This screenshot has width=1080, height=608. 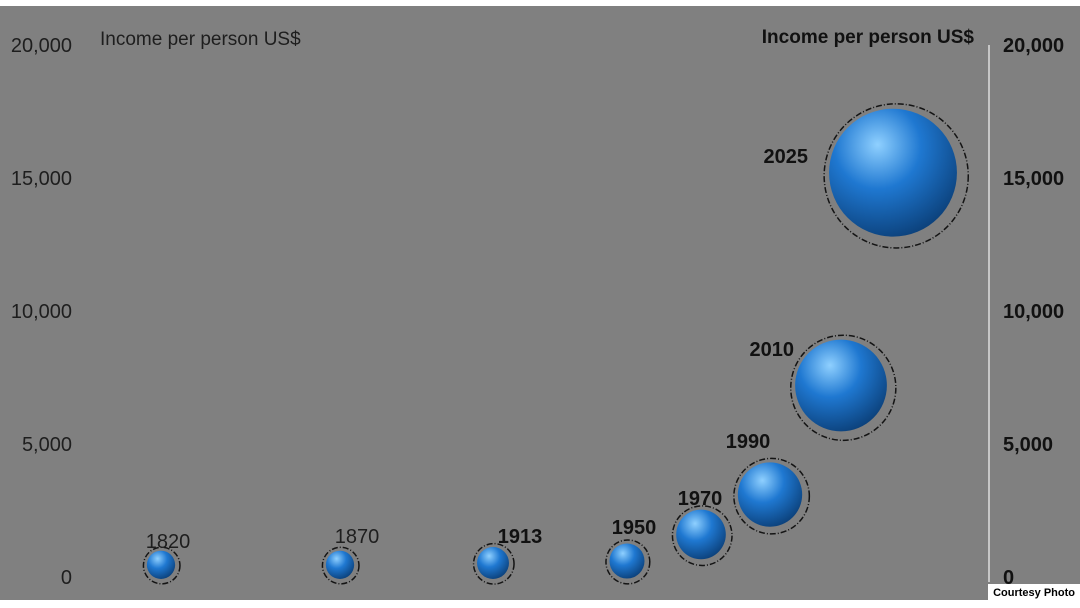 I want to click on left-y-tick-label: 5,000, so click(x=47, y=445).